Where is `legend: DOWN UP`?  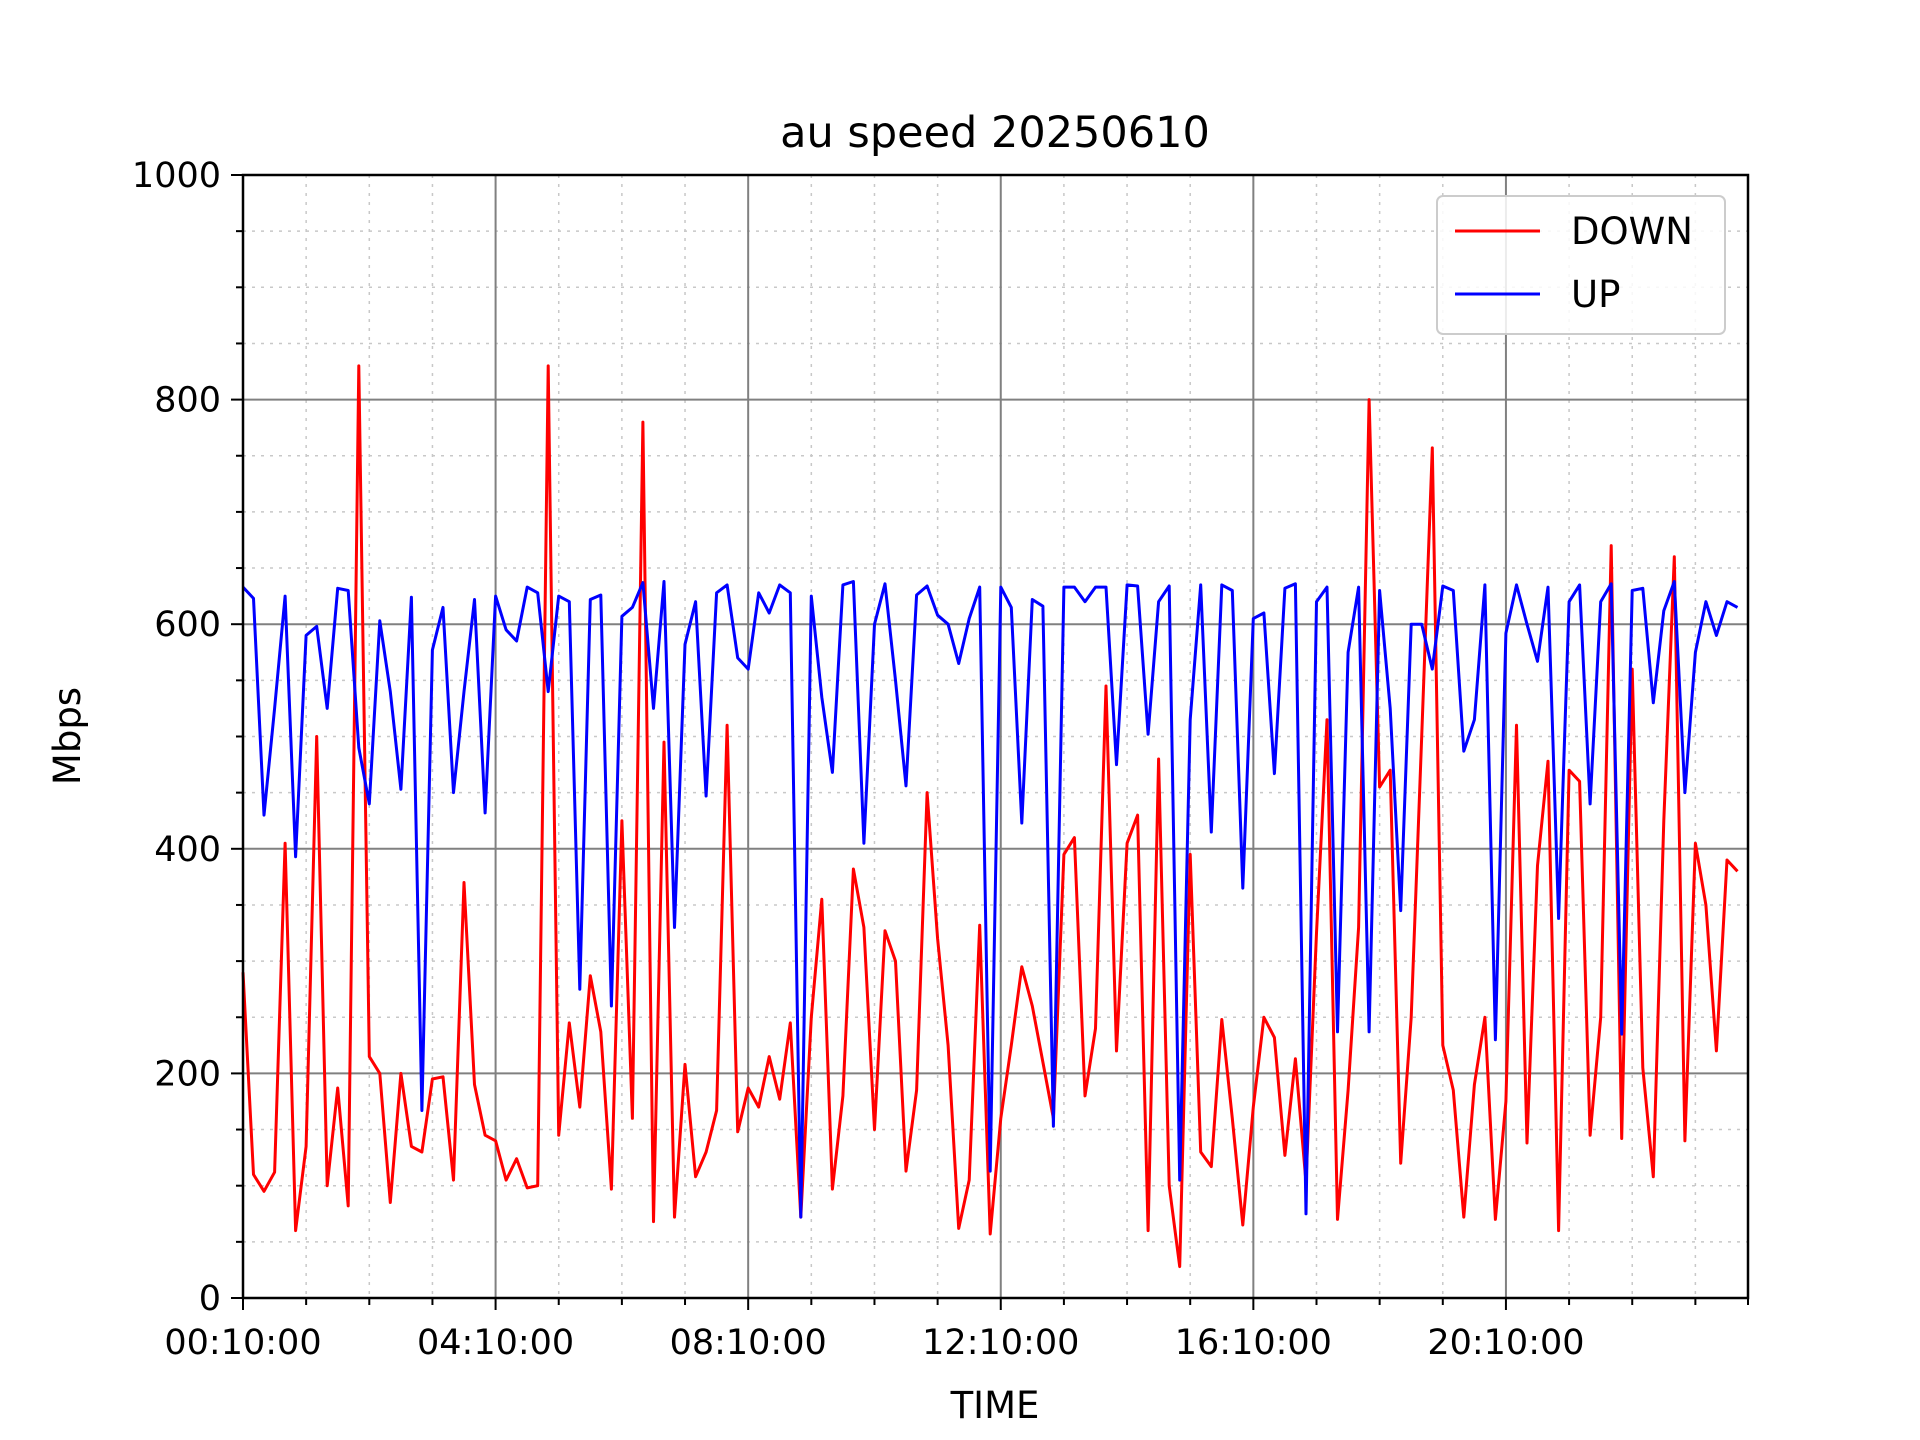 legend: DOWN UP is located at coordinates (1581, 265).